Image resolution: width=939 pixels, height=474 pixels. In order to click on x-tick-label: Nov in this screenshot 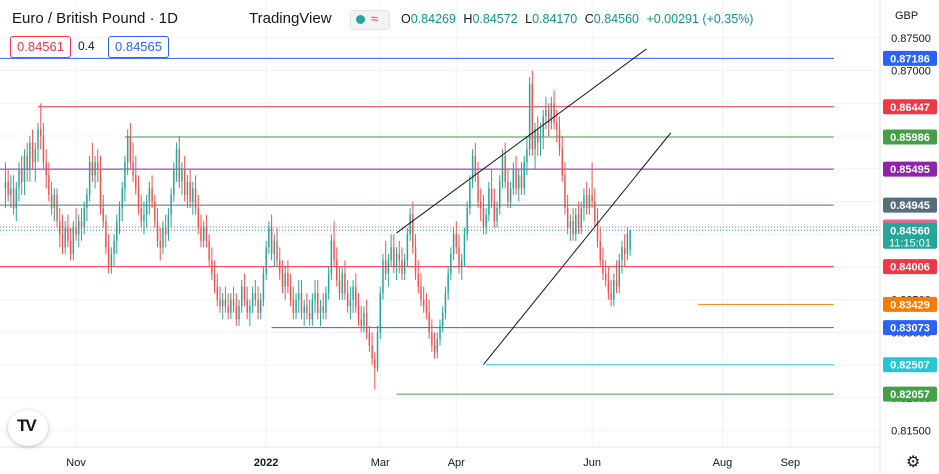, I will do `click(76, 463)`.